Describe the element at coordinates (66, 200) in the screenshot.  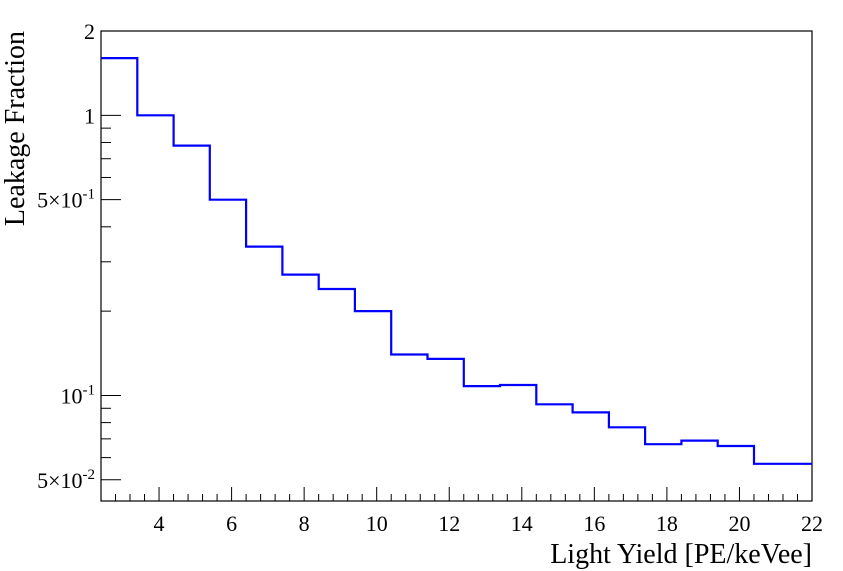
I see `y-tick-label: 5×10⁻¹` at that location.